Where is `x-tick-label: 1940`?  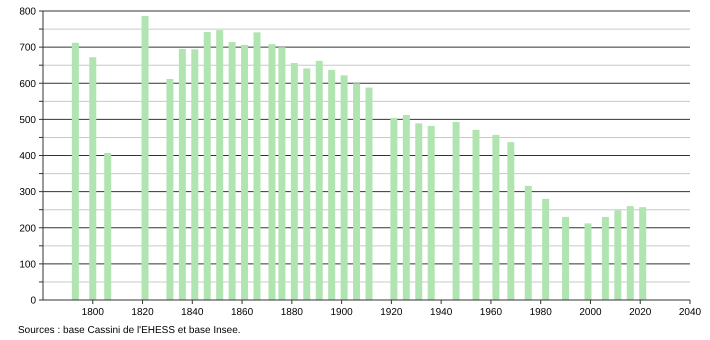 x-tick-label: 1940 is located at coordinates (441, 312).